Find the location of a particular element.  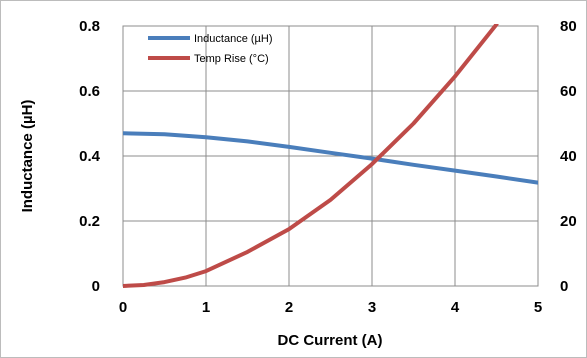

x-axis-title: DC Current (A) is located at coordinates (330, 340).